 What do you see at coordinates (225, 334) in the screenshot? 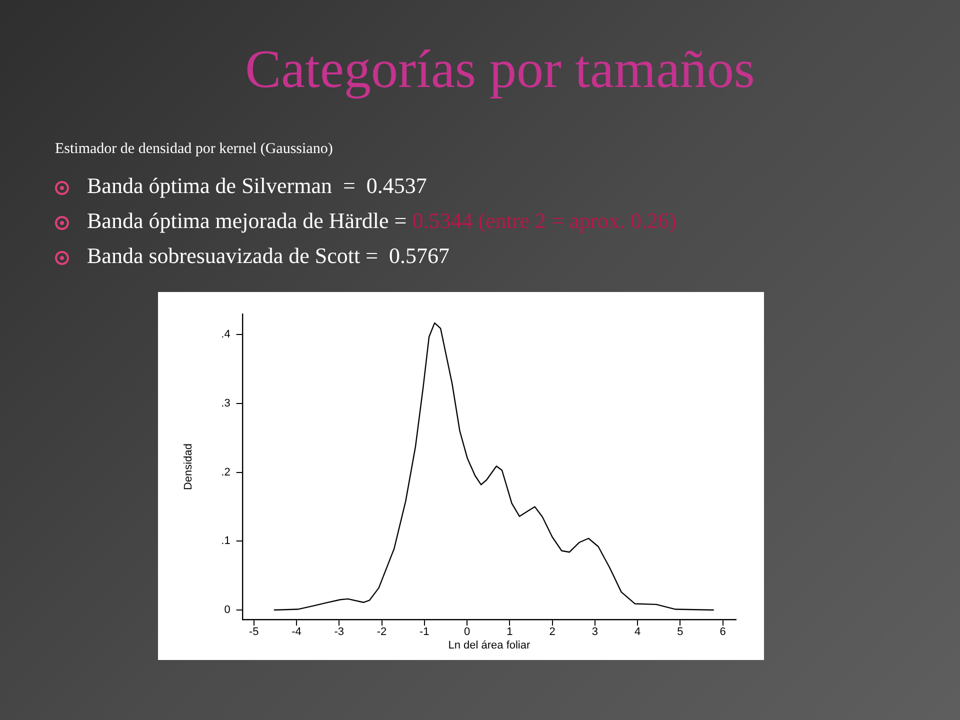
I see `y-tick-label: .4` at bounding box center [225, 334].